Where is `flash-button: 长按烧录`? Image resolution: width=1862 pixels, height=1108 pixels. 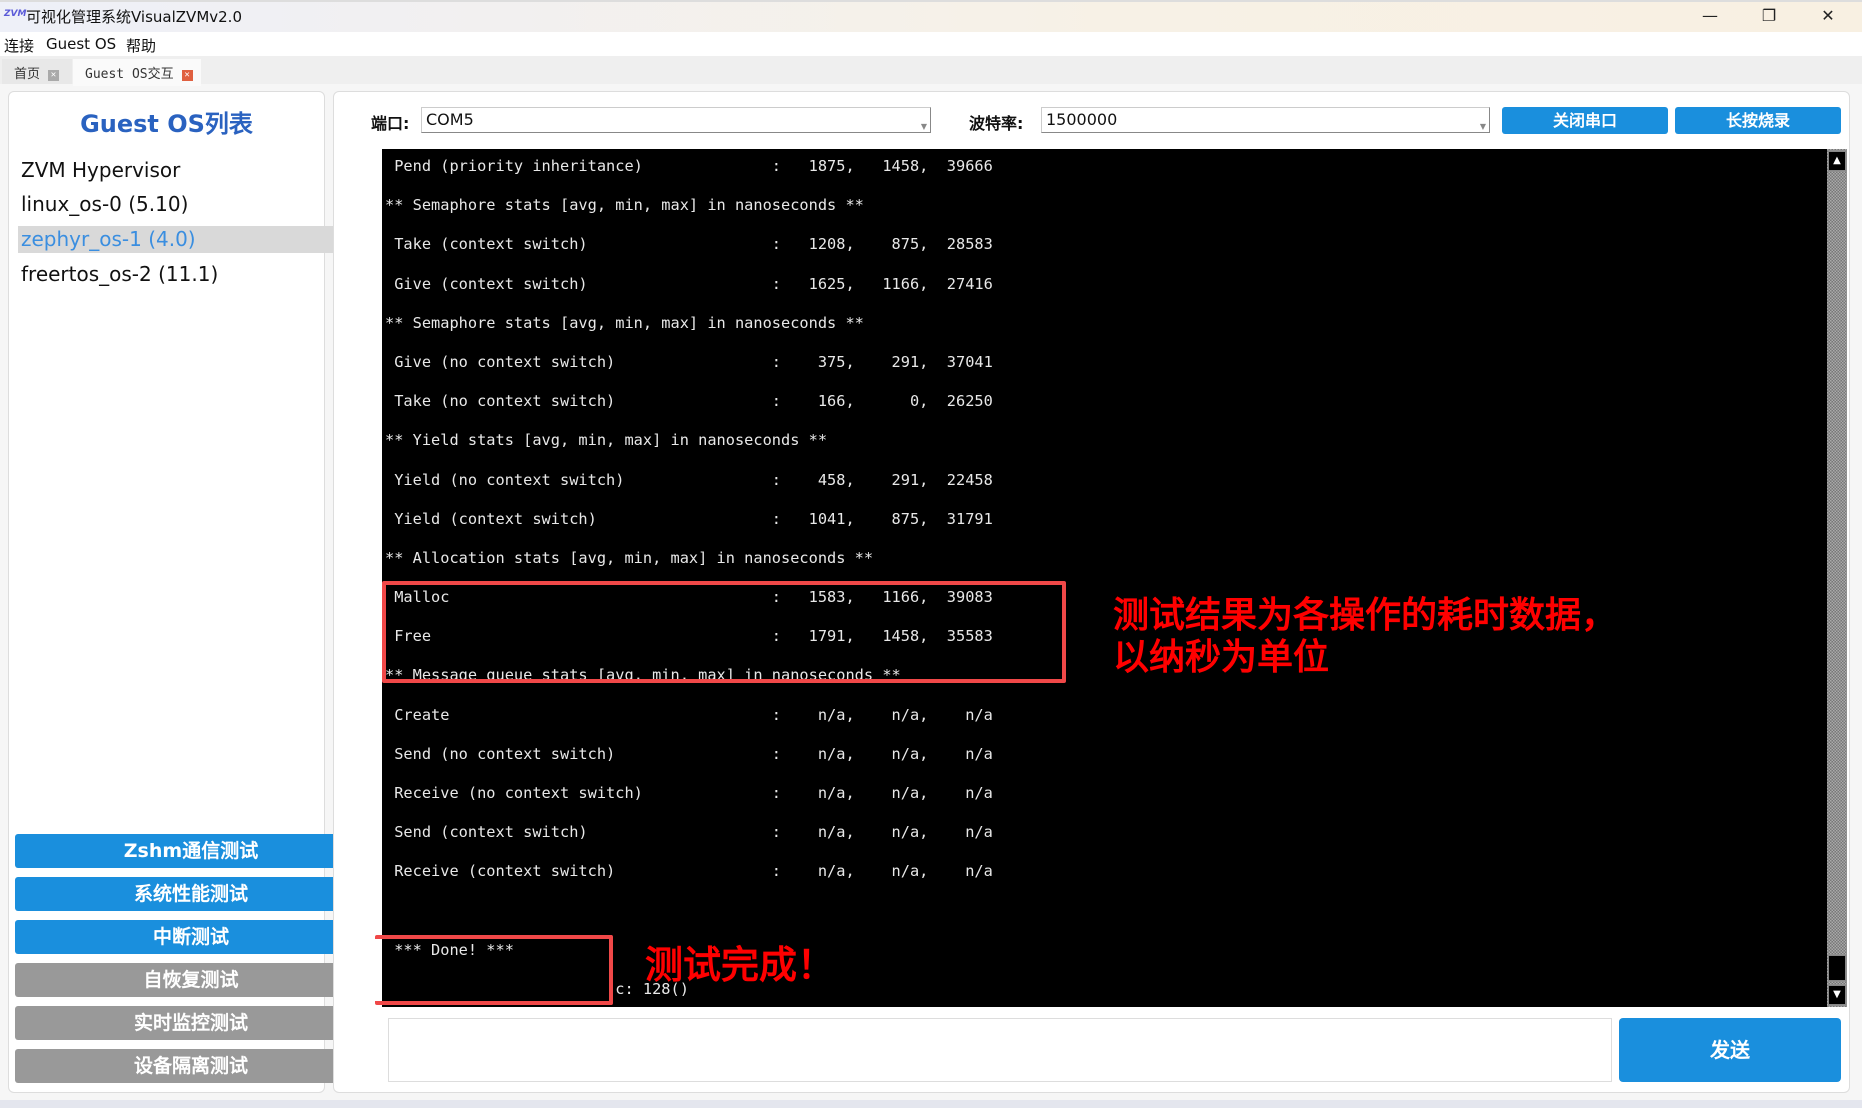
flash-button: 长按烧录 is located at coordinates (1758, 120).